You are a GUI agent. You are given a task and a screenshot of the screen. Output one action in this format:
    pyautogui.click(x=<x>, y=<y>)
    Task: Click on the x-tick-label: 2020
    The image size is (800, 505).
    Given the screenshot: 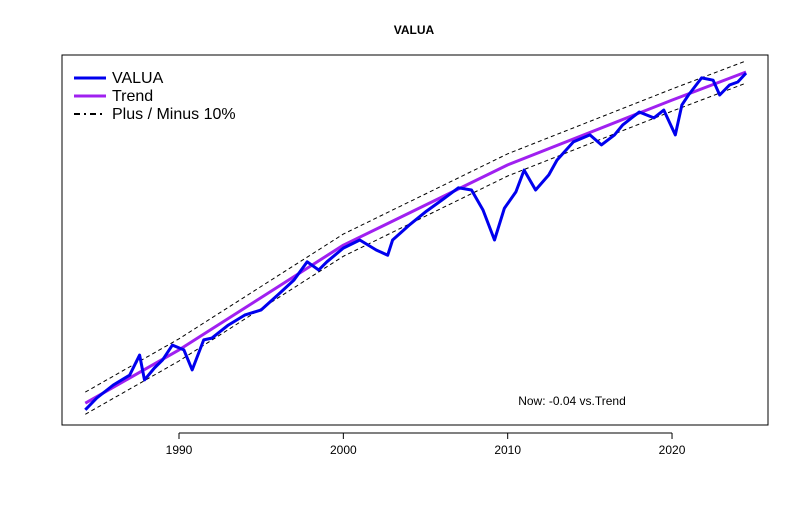 What is the action you would take?
    pyautogui.click(x=672, y=450)
    